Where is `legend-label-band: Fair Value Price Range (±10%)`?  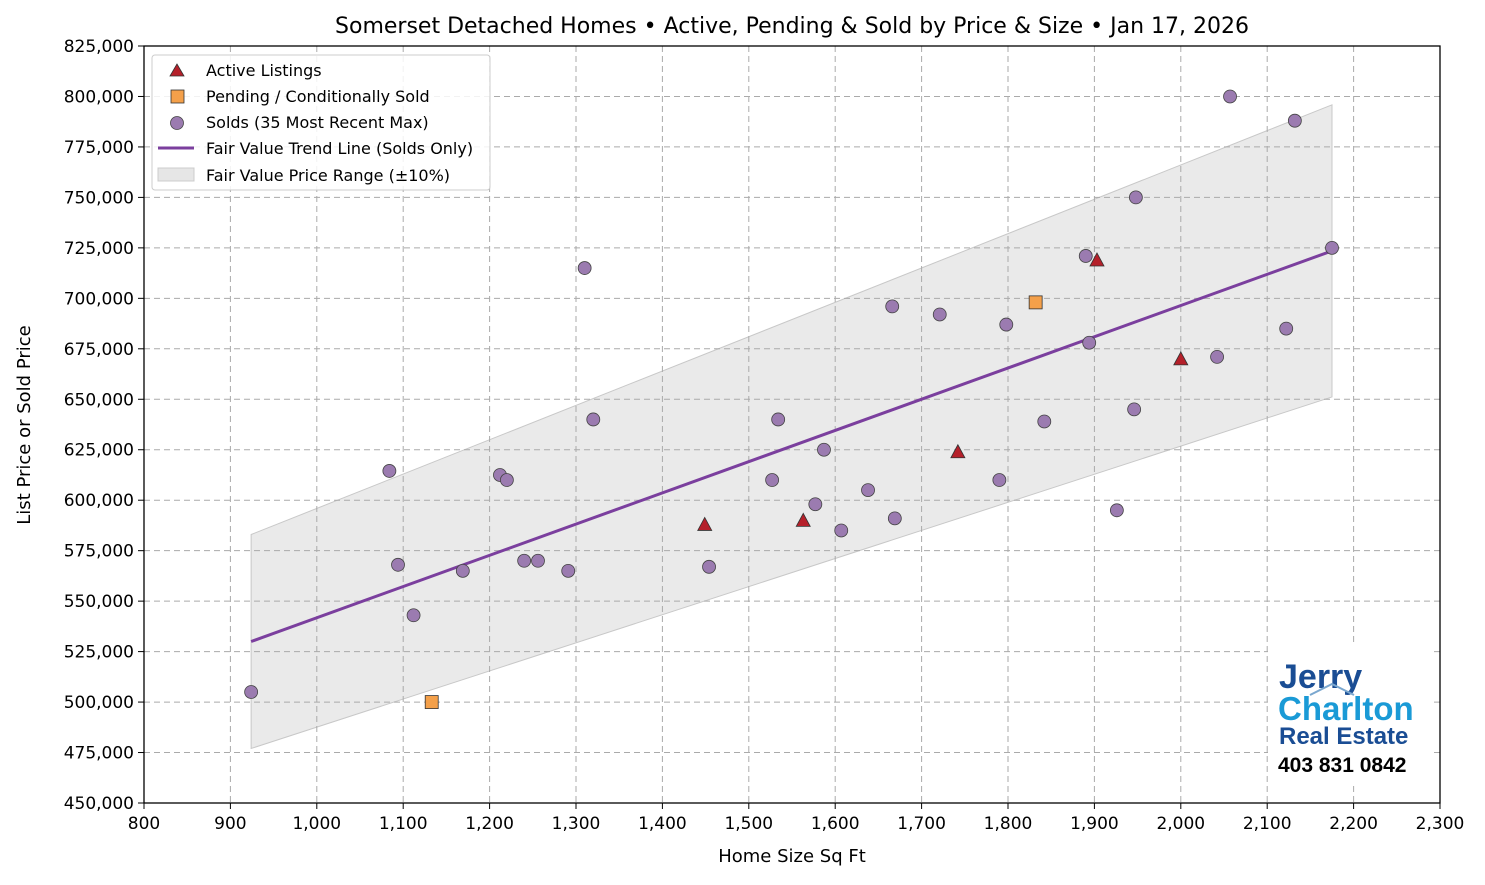 legend-label-band: Fair Value Price Range (±10%) is located at coordinates (328, 175).